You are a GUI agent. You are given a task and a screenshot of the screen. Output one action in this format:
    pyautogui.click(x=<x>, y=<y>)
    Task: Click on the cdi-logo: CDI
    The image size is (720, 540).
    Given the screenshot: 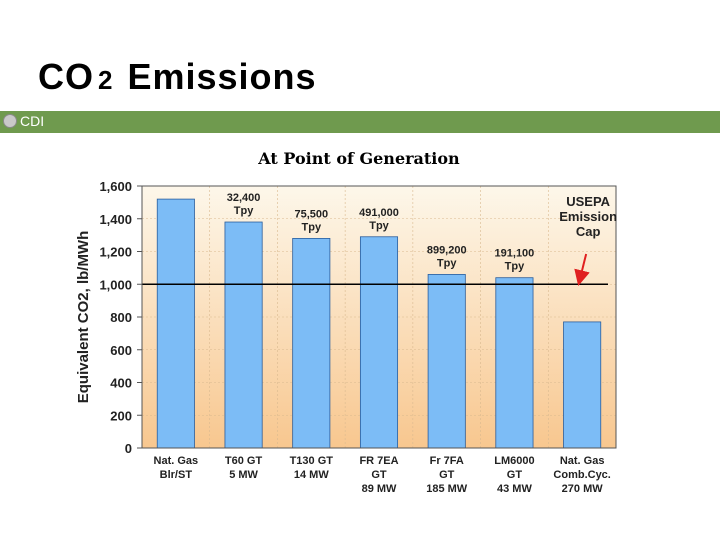 What is the action you would take?
    pyautogui.click(x=23, y=121)
    